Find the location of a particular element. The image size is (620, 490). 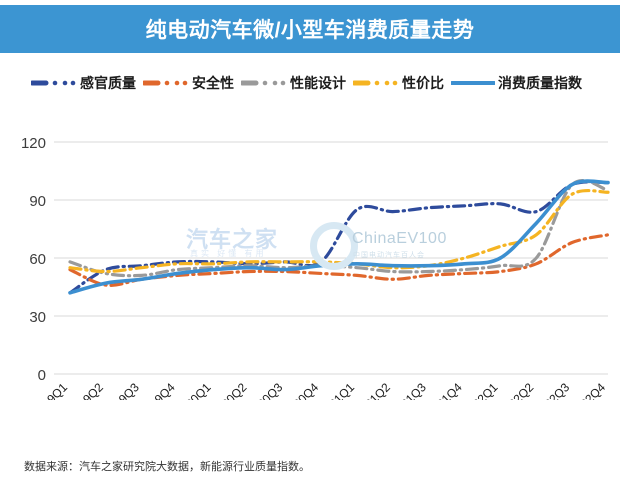

legend-label: 性价比 is located at coordinates (423, 83).